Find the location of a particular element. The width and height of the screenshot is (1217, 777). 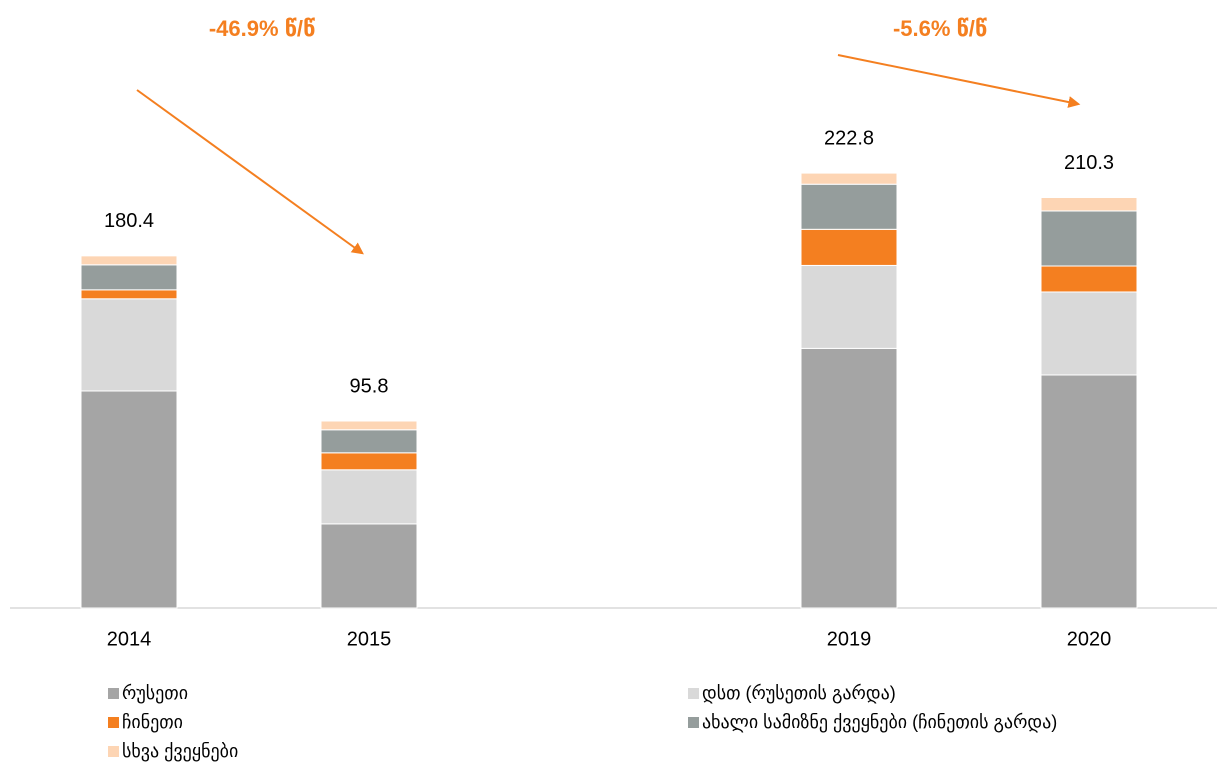

total-label: 222.8 is located at coordinates (849, 138).